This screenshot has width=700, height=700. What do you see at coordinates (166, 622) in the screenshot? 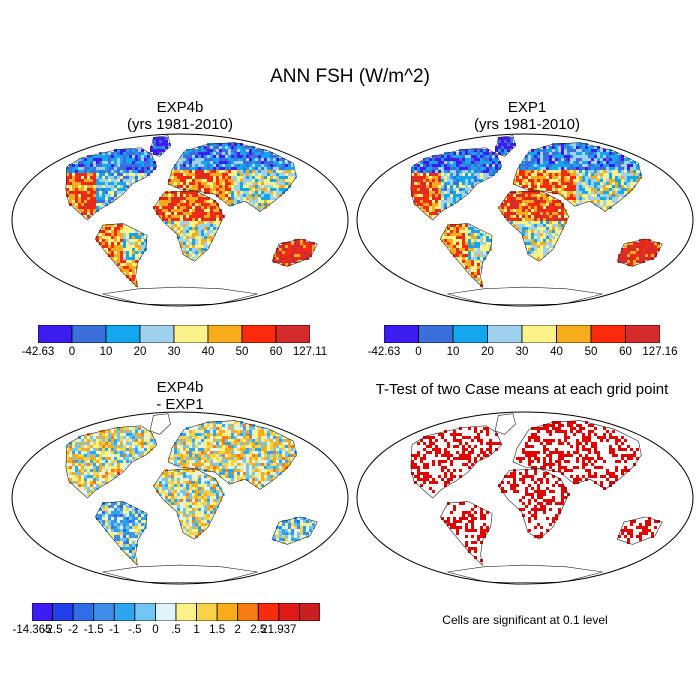
I see `diff-colorbar: -14.365 -2.5 -2 -1.5 -1 -.5 0 .5 1 1.5 2 2.5 21.937` at bounding box center [166, 622].